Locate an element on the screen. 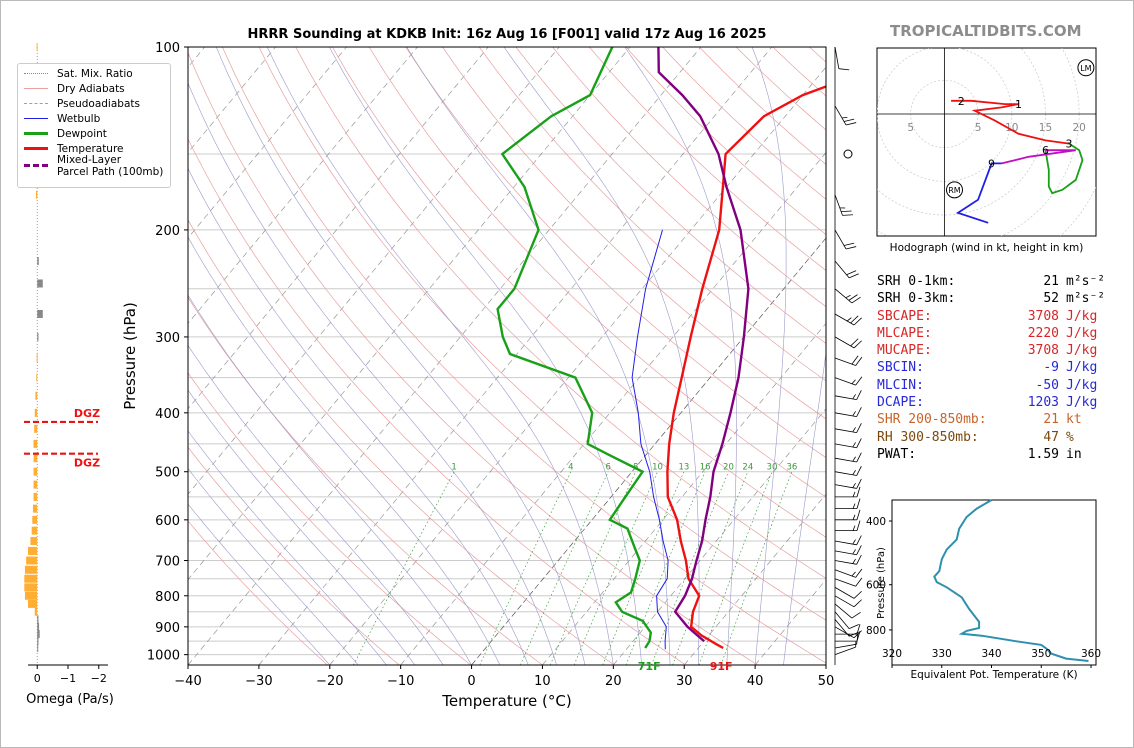 This screenshot has height=748, width=1134. param-label: SHR 200-850mb: is located at coordinates (932, 420).